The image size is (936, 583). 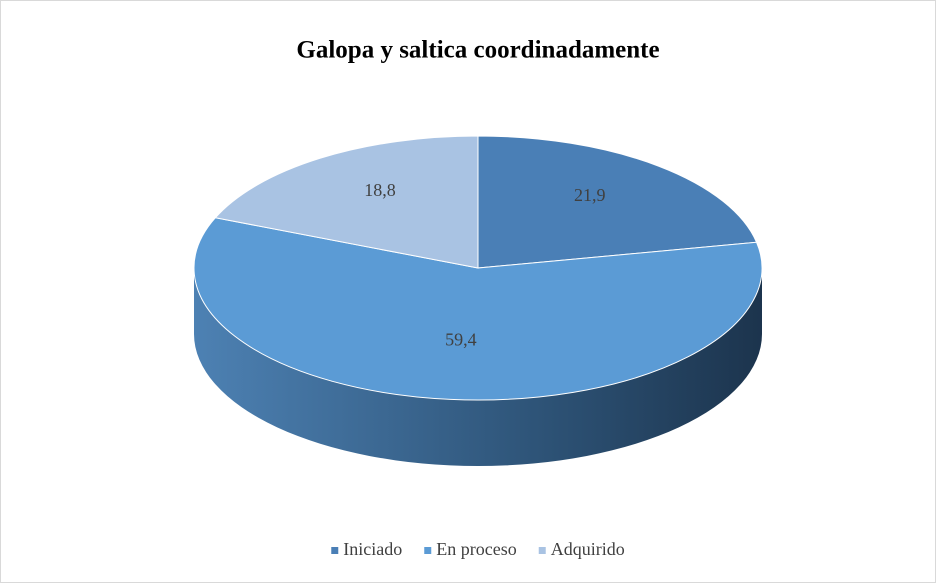 What do you see at coordinates (476, 549) in the screenshot?
I see `legend-label: En proceso` at bounding box center [476, 549].